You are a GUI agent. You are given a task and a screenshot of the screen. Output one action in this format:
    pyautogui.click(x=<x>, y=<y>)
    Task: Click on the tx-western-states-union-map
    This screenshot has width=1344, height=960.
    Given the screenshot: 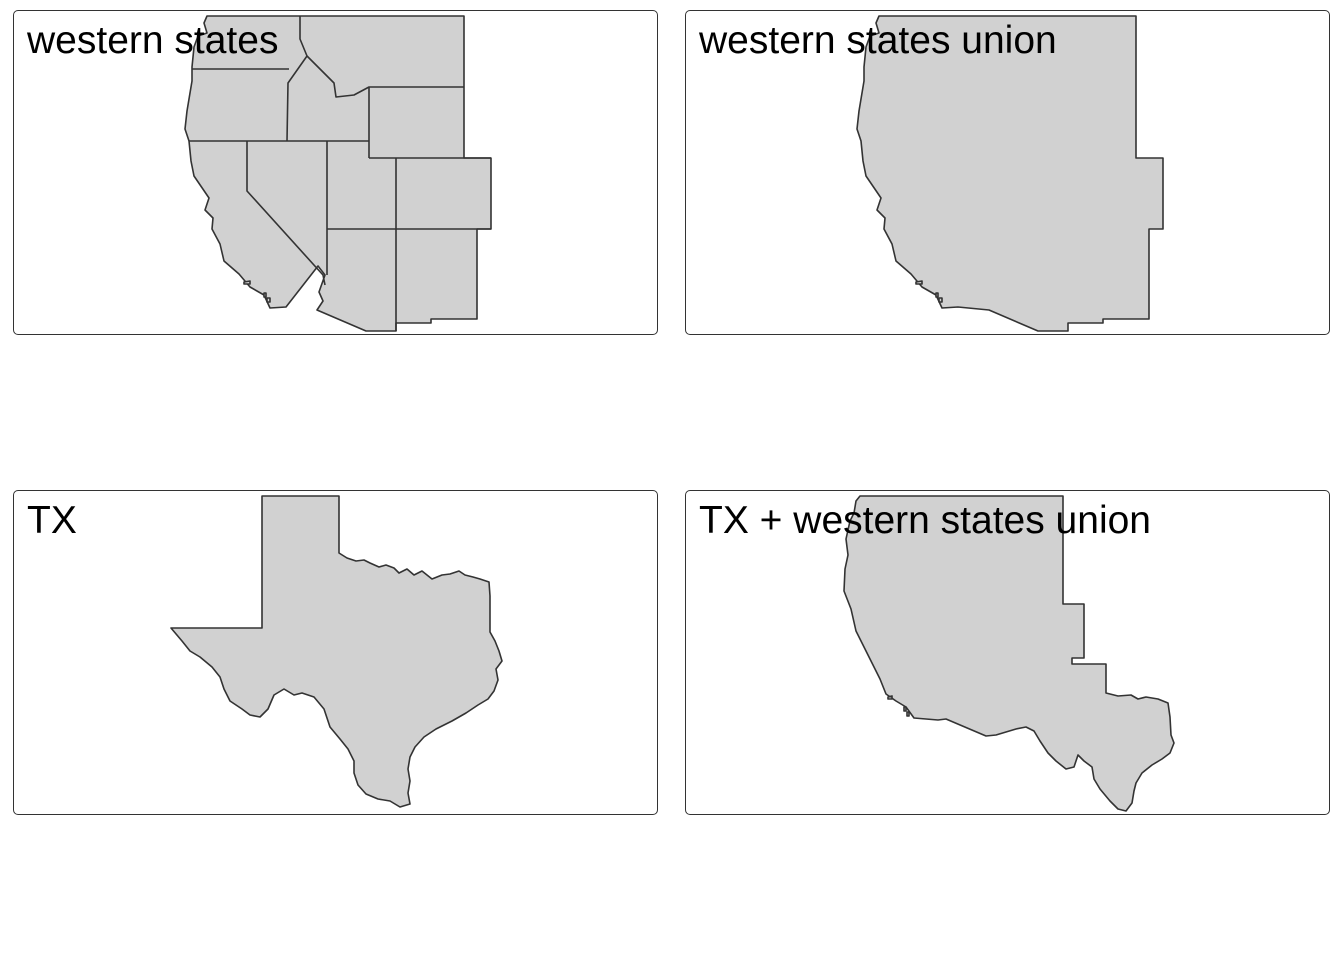 What is the action you would take?
    pyautogui.click(x=1009, y=653)
    